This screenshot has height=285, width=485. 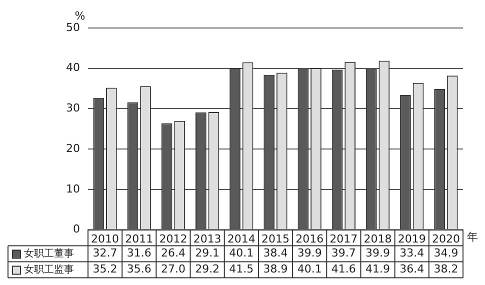 I want to click on data-label: 41.6, so click(x=343, y=269).